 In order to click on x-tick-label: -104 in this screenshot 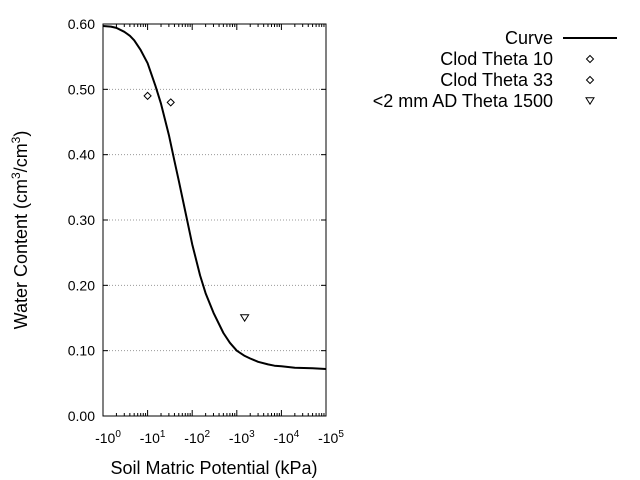, I will do `click(287, 437)`.